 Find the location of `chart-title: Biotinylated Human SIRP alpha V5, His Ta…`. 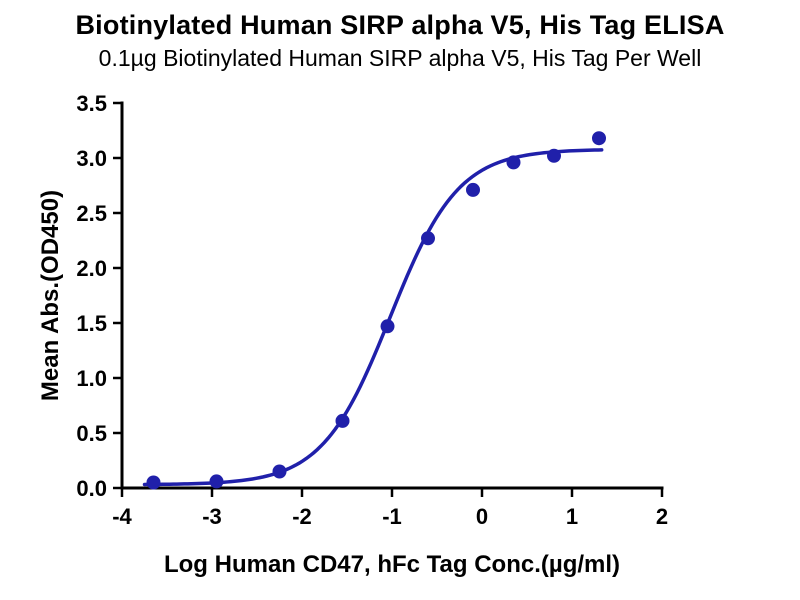

chart-title: Biotinylated Human SIRP alpha V5, His Ta… is located at coordinates (400, 25).